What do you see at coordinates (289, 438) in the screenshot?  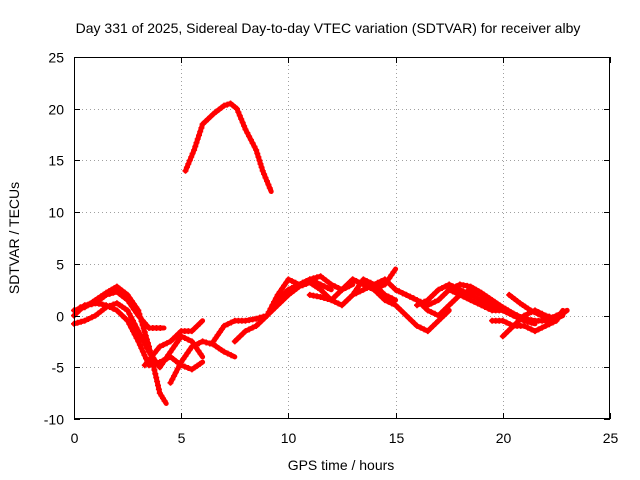 I see `x-tick-label: 10` at bounding box center [289, 438].